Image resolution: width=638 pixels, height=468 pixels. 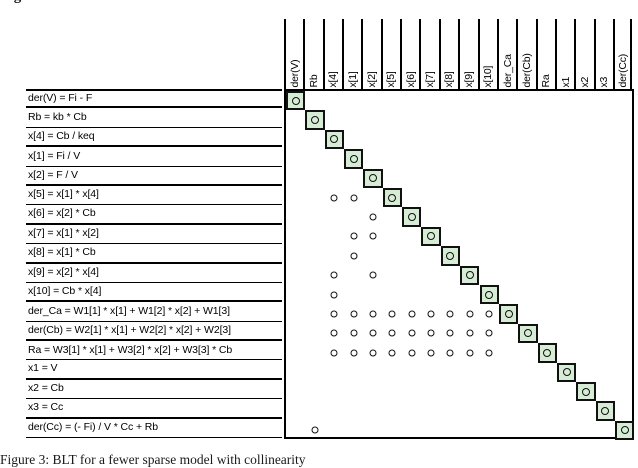 What do you see at coordinates (351, 54) in the screenshot?
I see `column-header: x[1]` at bounding box center [351, 54].